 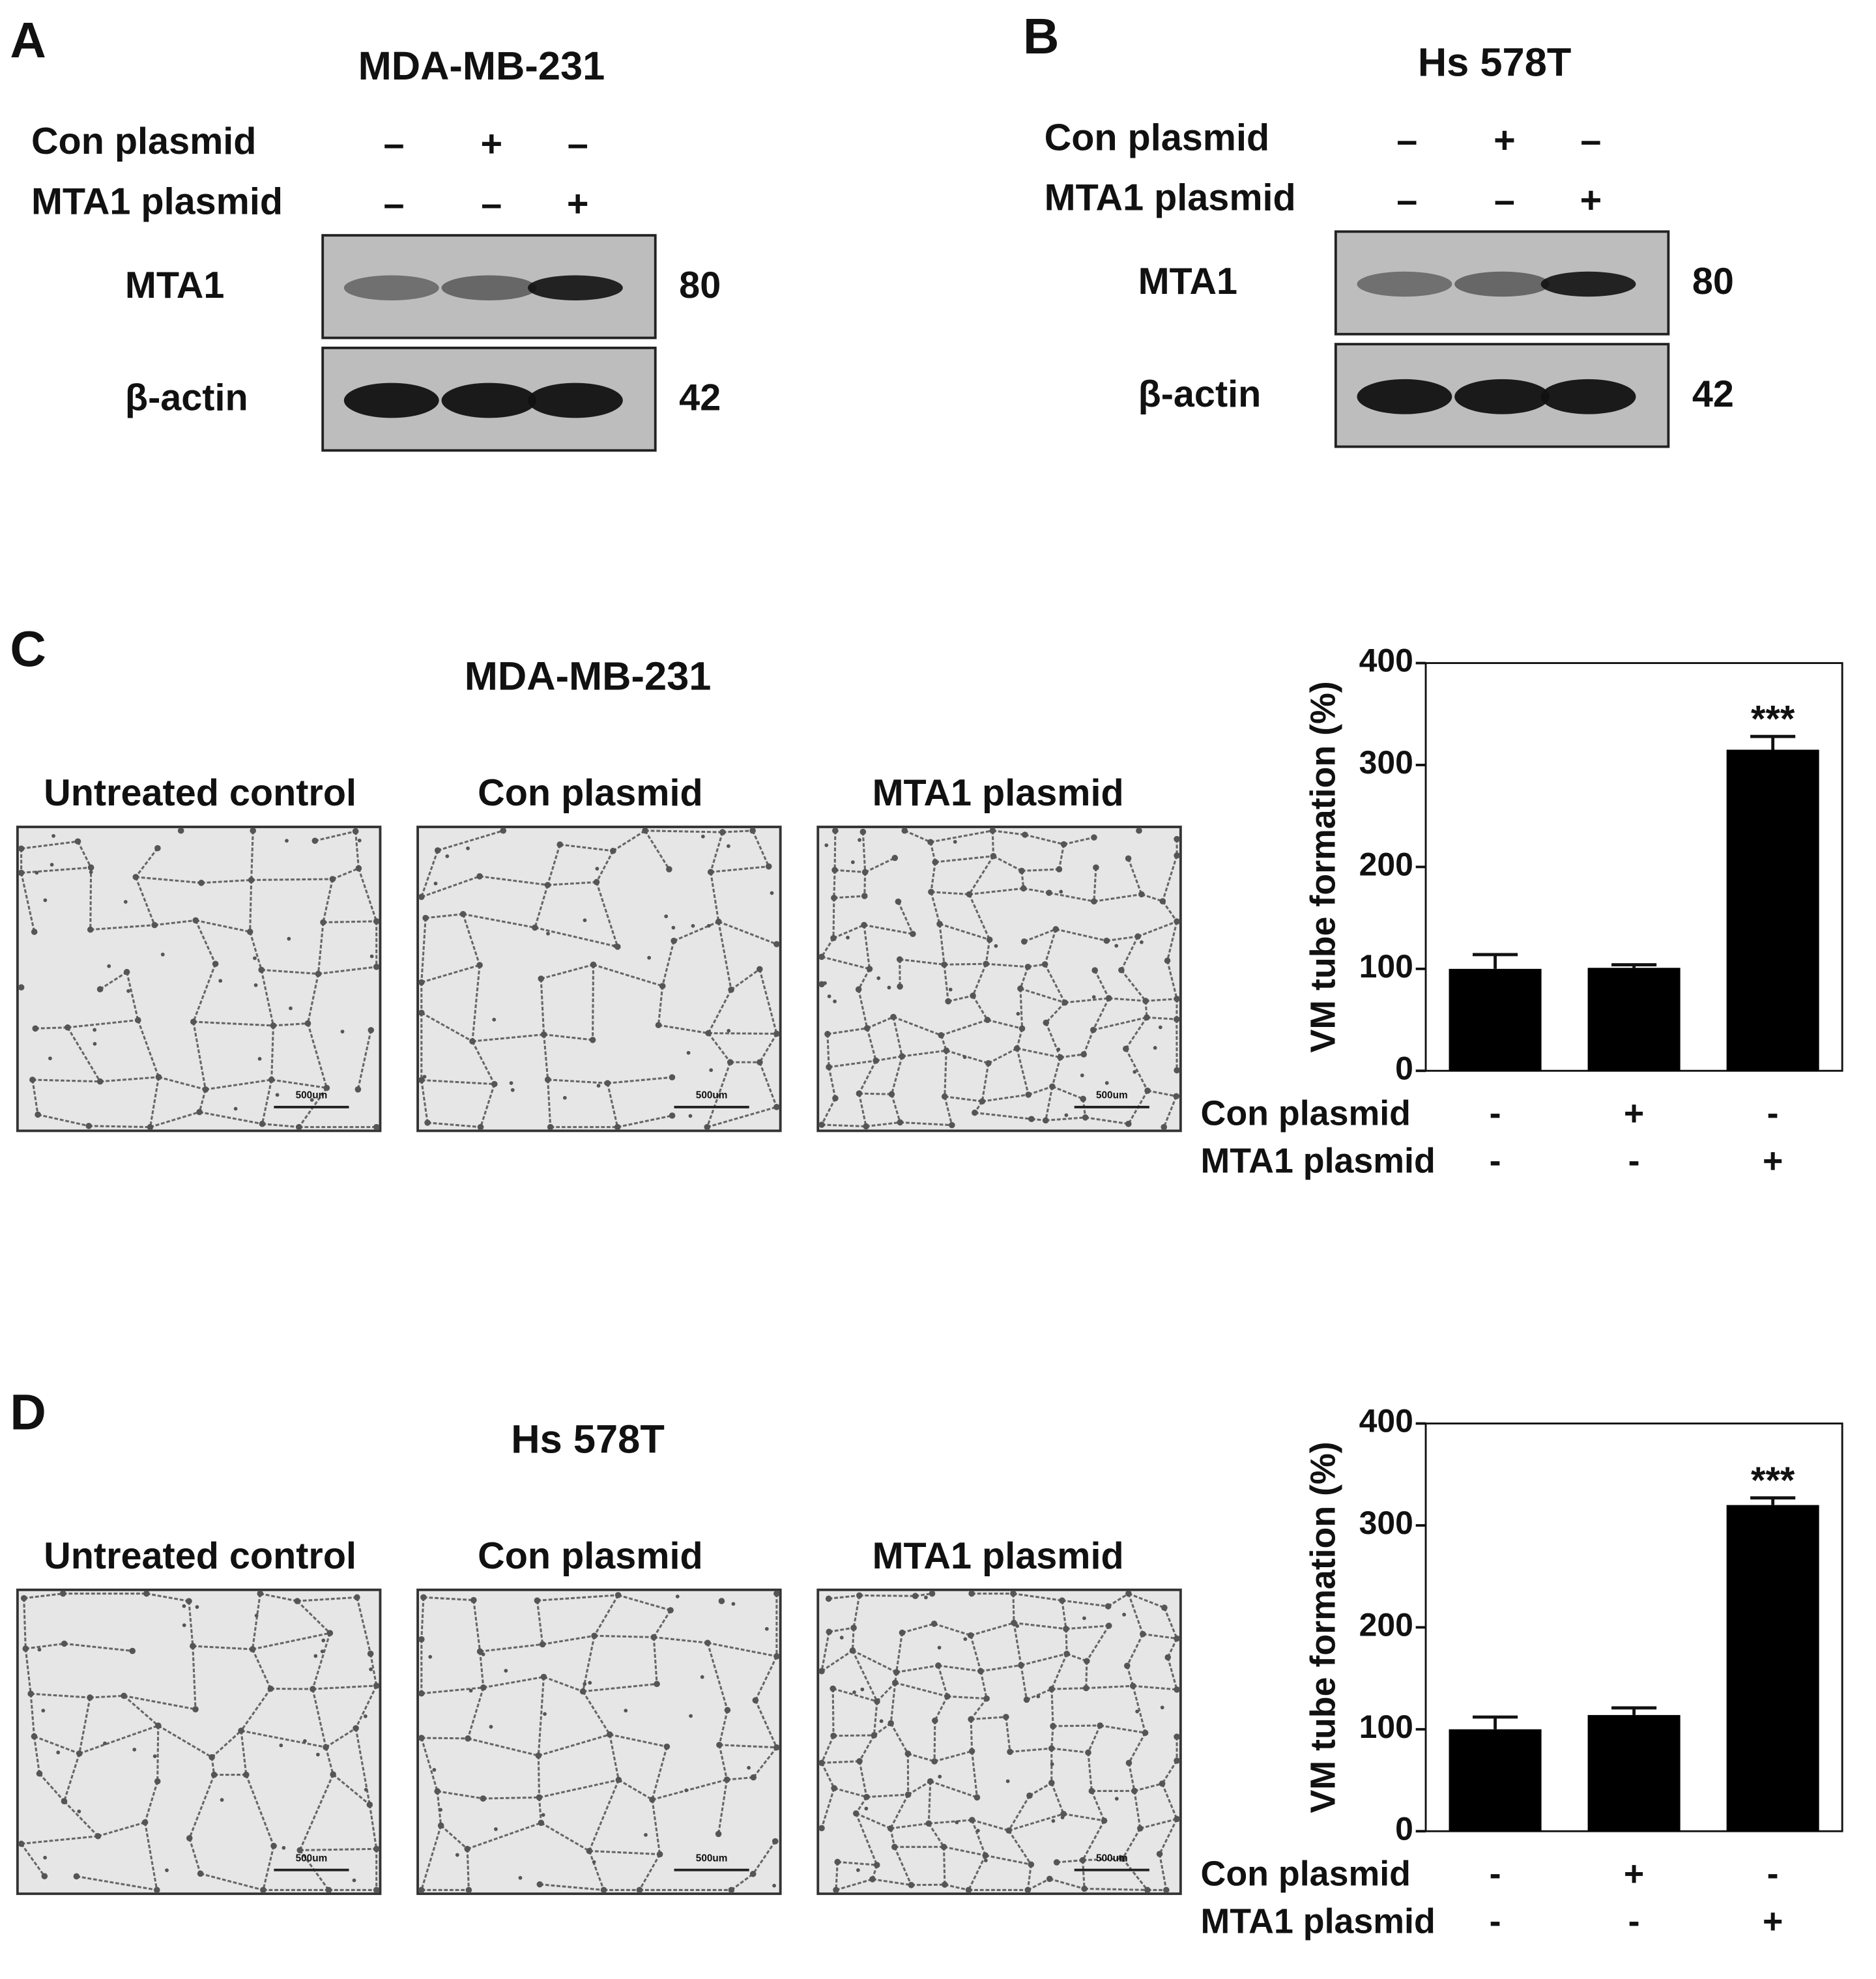 What do you see at coordinates (1404, 1068) in the screenshot?
I see `y-tick-label: 0` at bounding box center [1404, 1068].